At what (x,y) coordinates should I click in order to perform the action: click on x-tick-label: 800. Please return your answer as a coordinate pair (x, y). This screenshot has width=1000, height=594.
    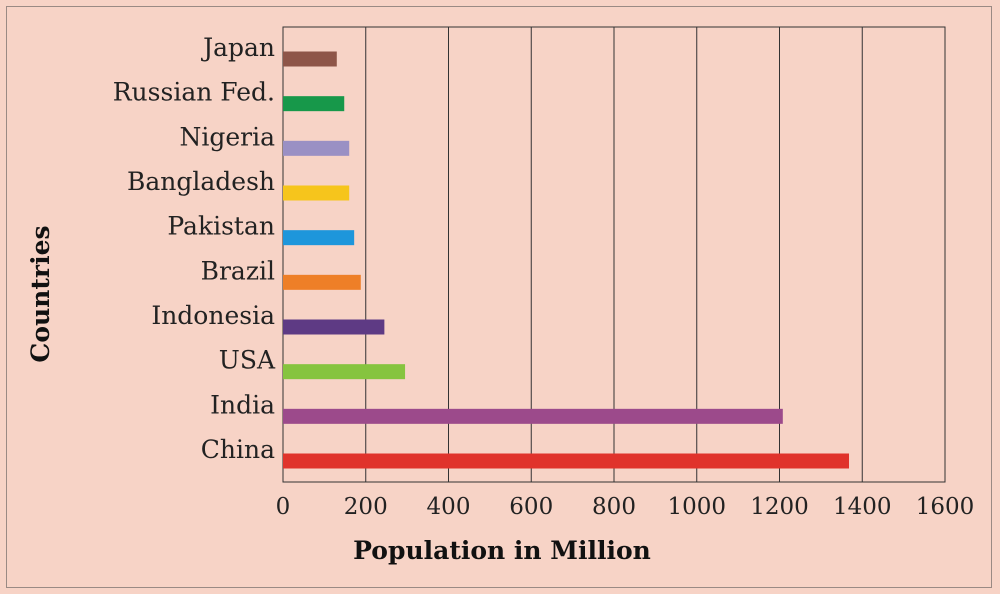
    Looking at the image, I should click on (614, 507).